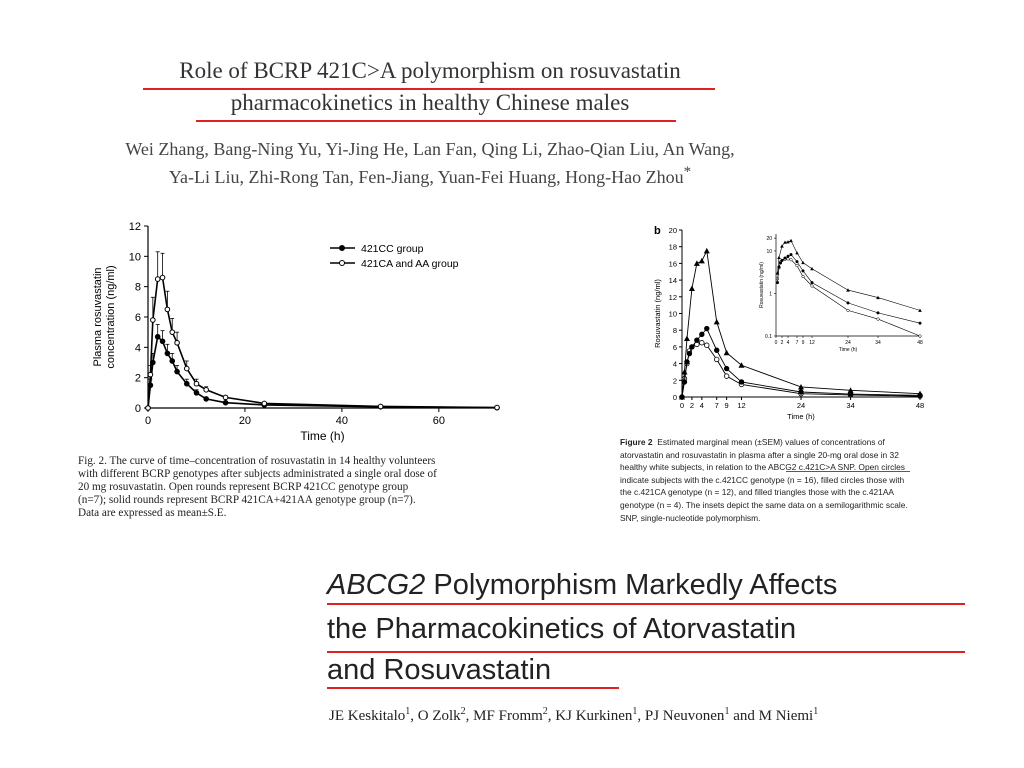  I want to click on y-tick-label: 12, so click(673, 297).